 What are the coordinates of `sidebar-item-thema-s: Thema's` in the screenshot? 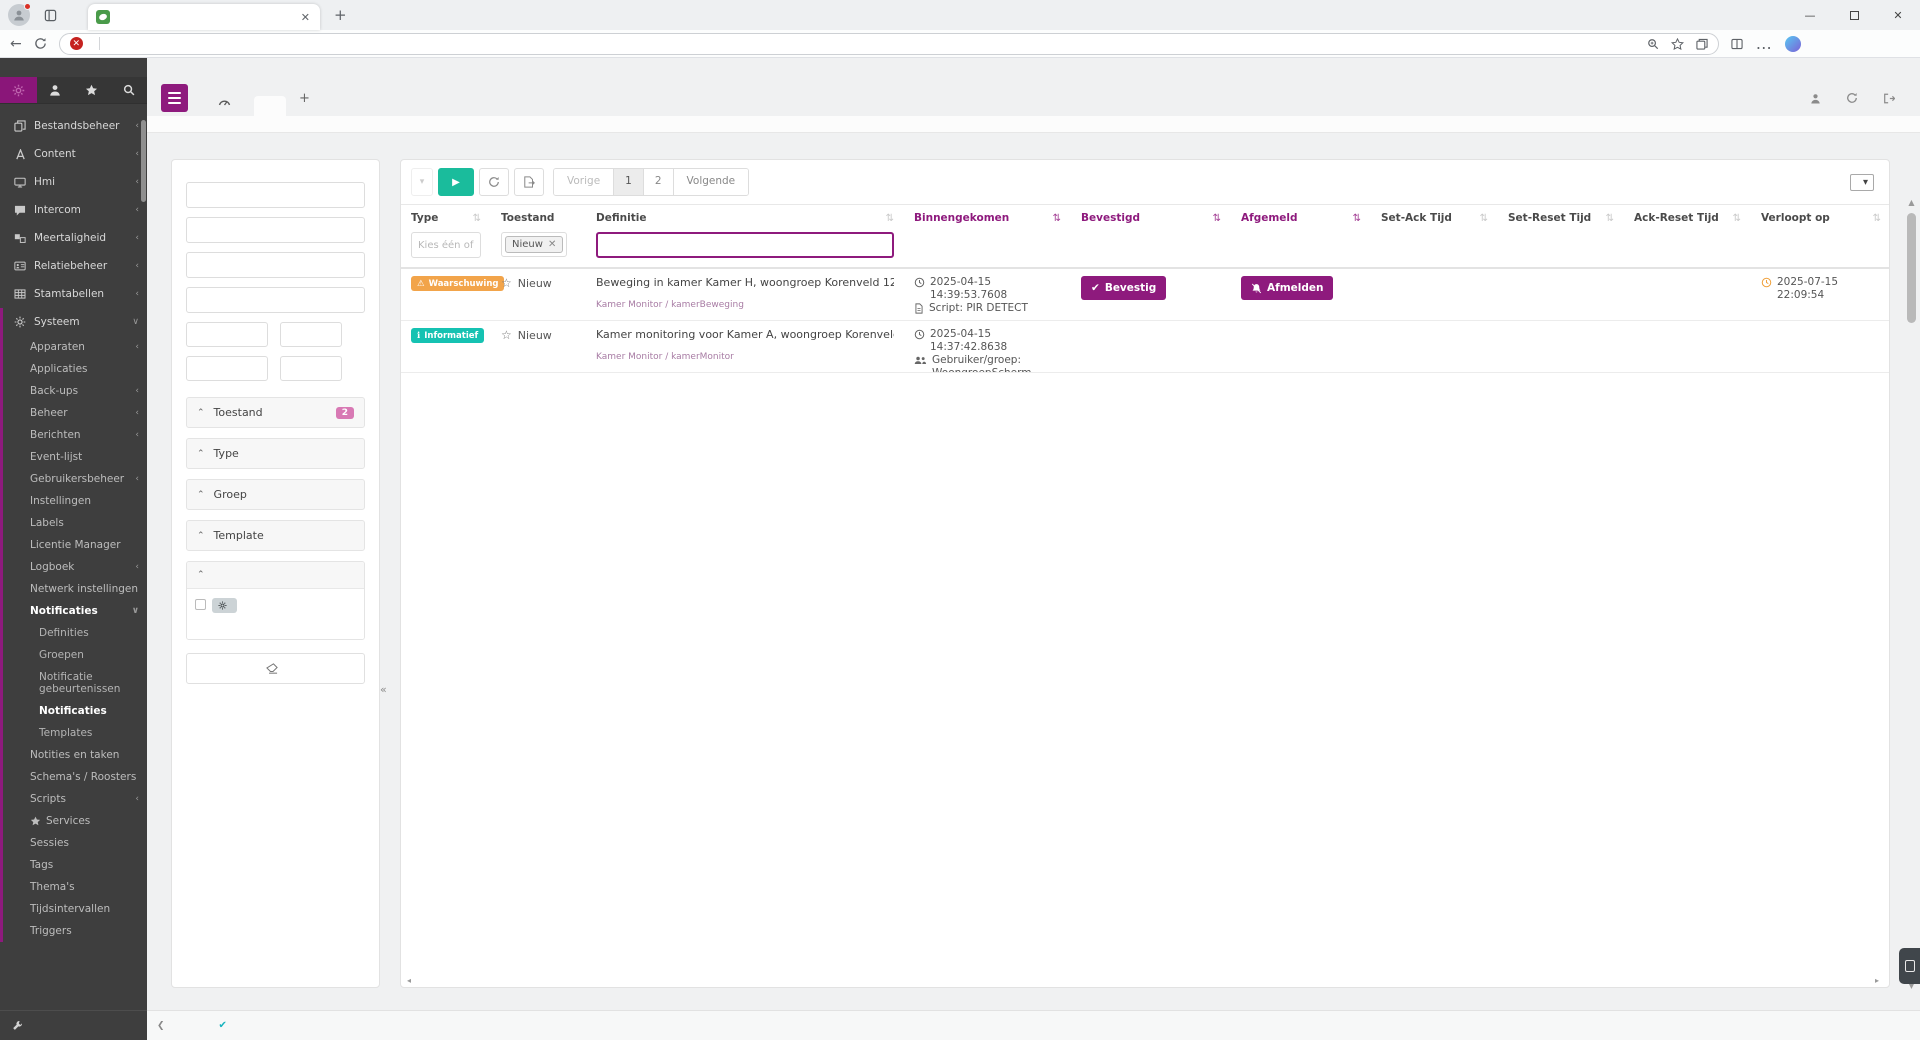 It's located at (75, 887).